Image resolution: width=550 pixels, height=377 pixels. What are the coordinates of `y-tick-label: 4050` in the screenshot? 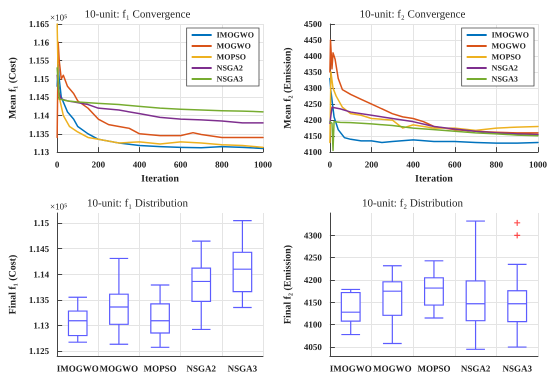 It's located at (313, 347).